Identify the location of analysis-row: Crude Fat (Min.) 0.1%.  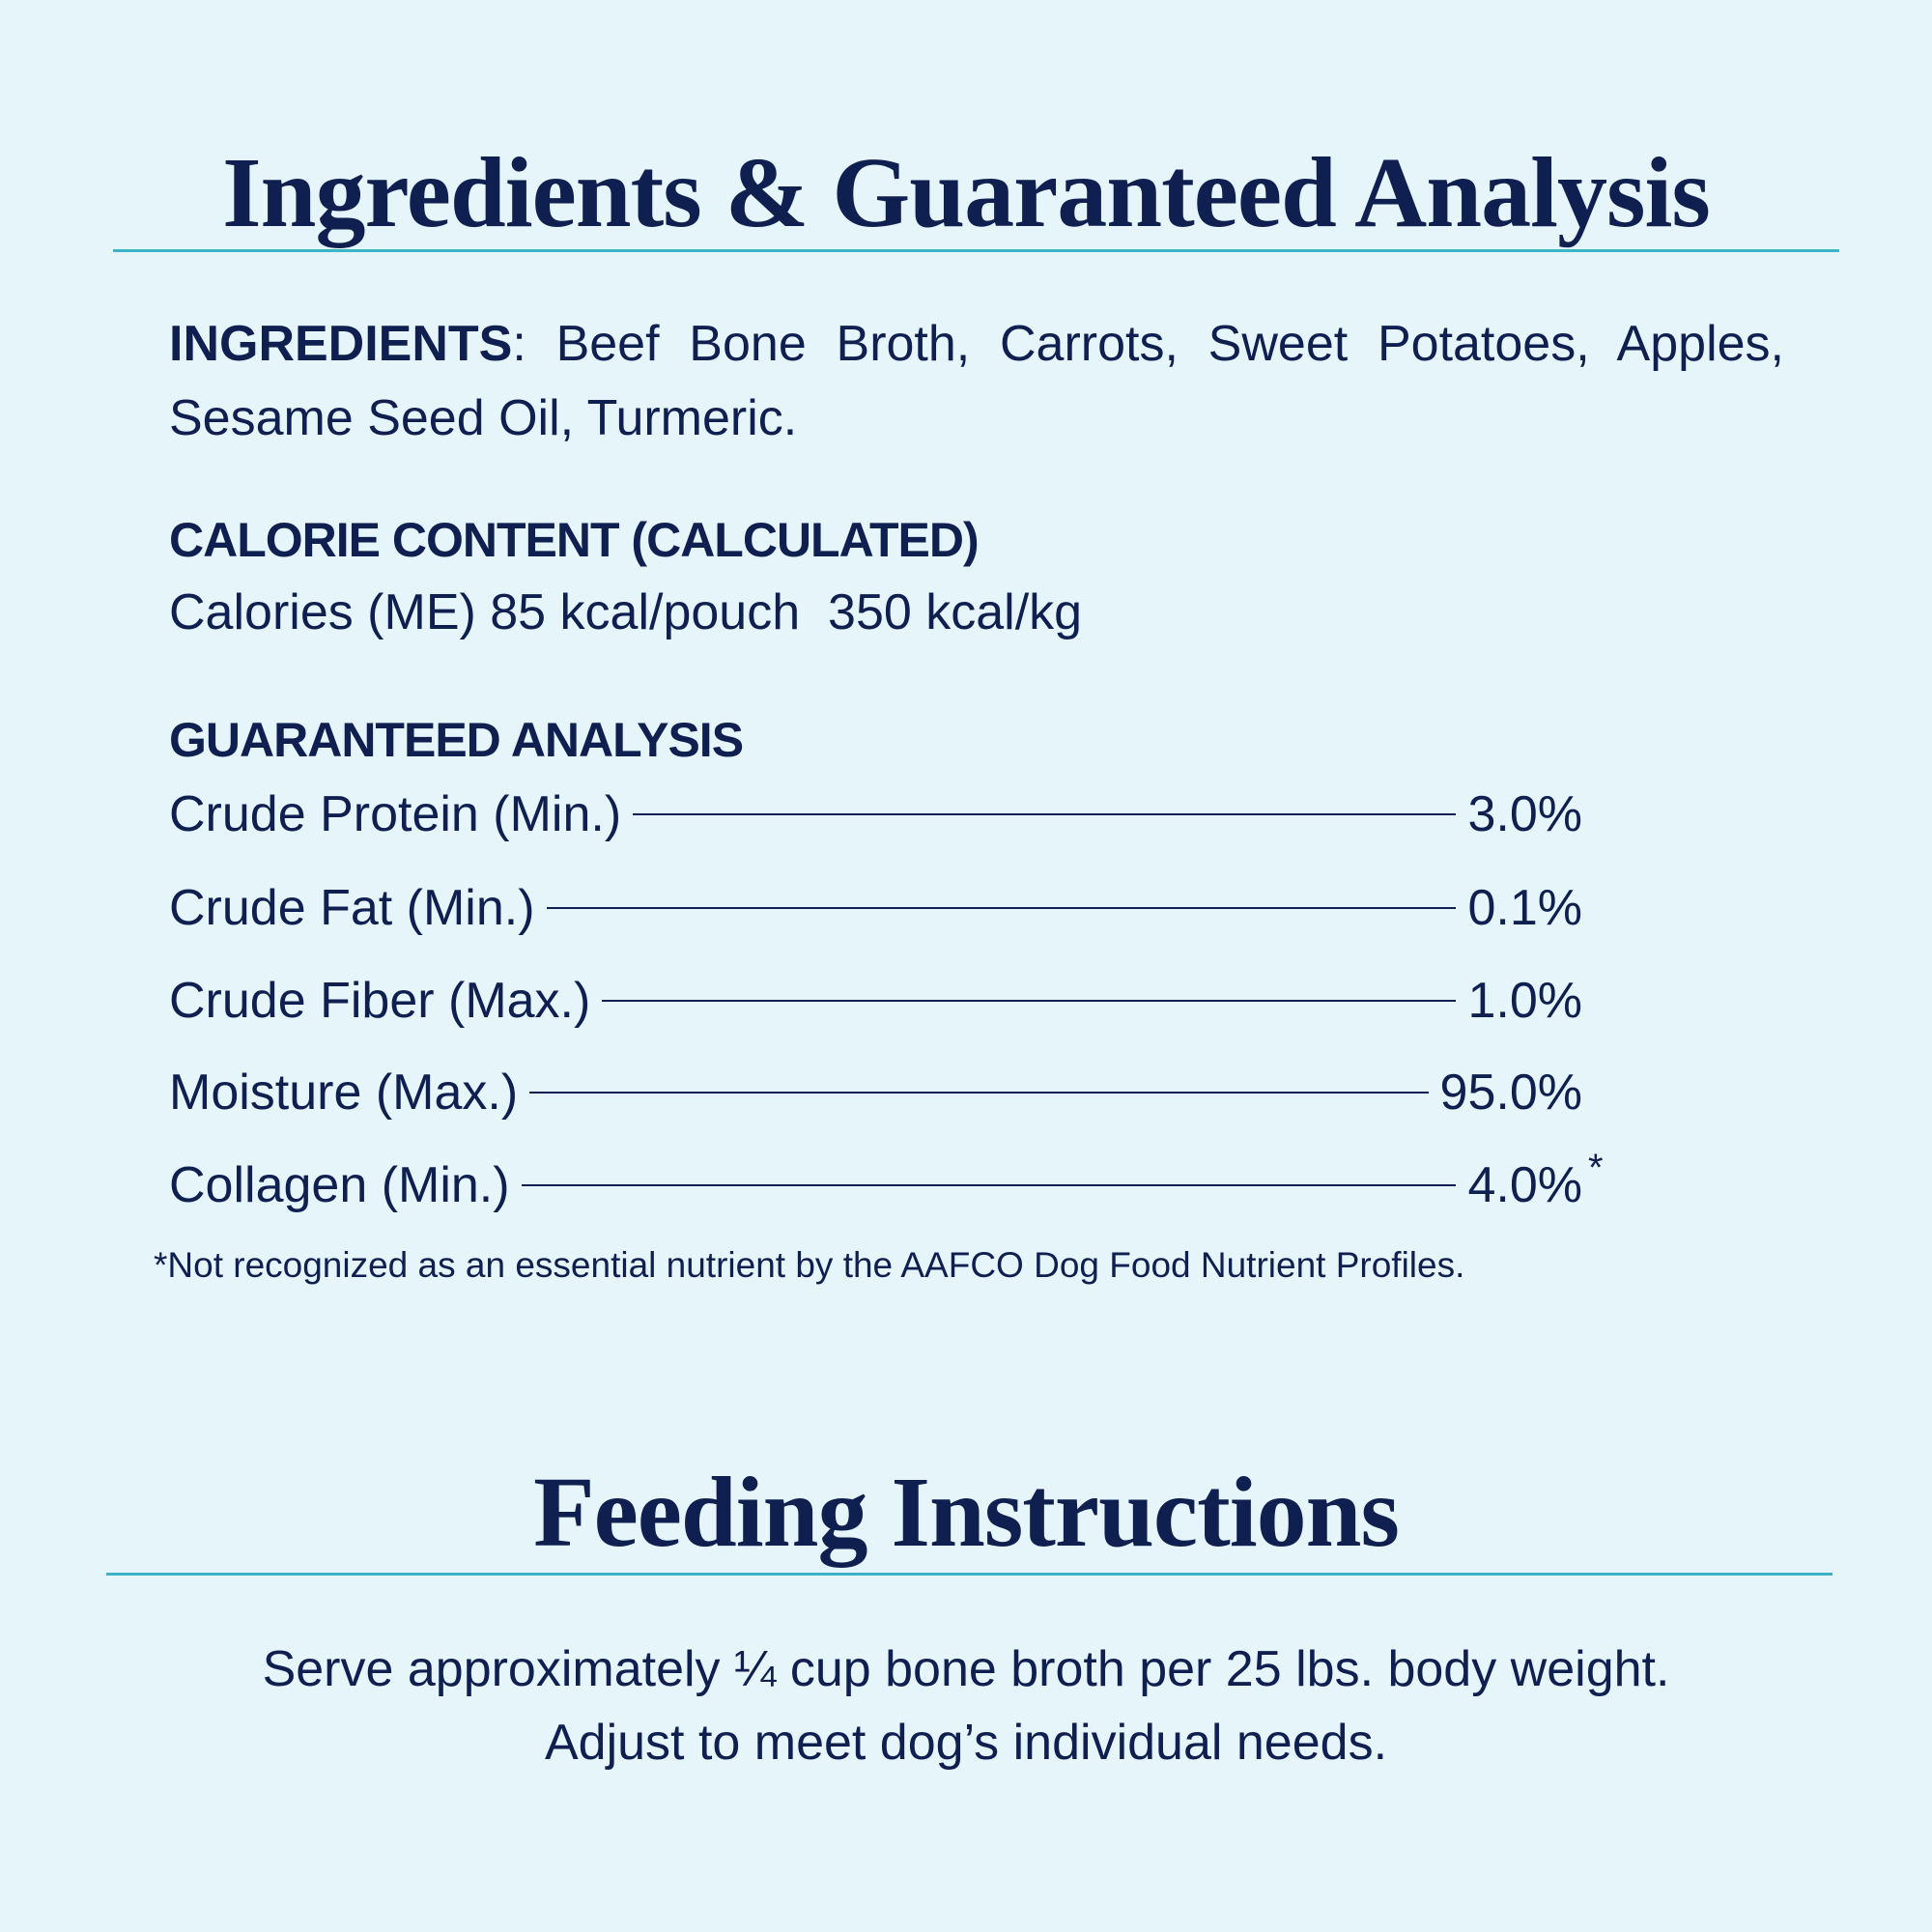
(875, 908).